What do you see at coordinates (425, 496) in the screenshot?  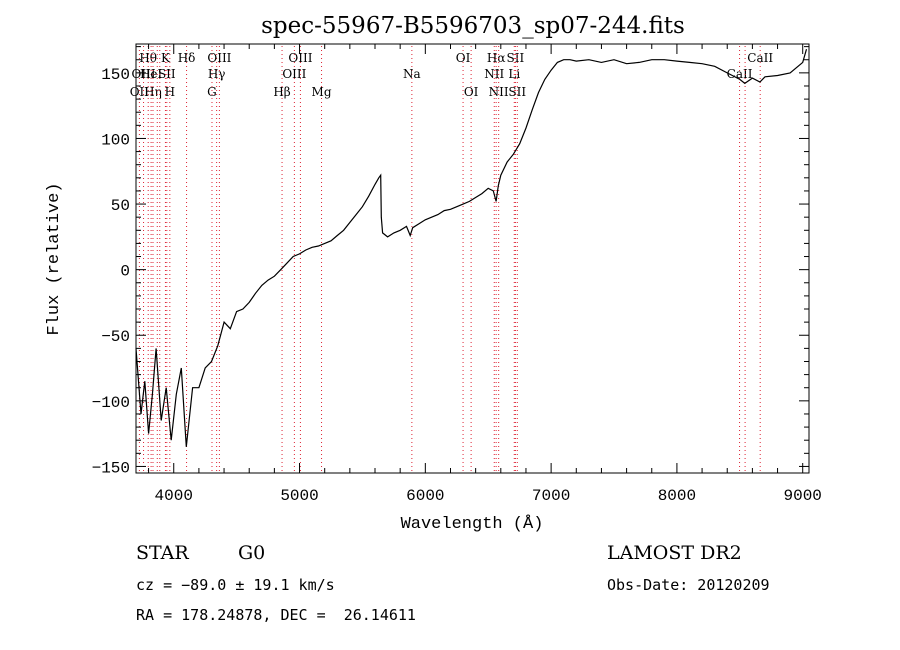 I see `x-tick-label: 6000` at bounding box center [425, 496].